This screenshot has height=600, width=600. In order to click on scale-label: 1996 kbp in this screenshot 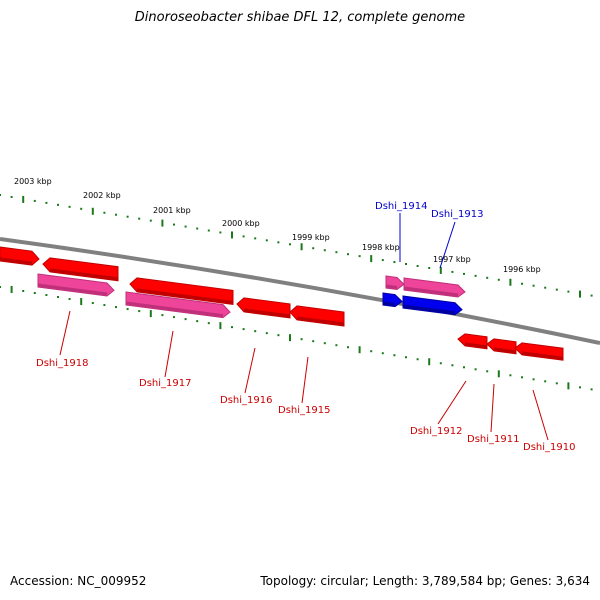, I will do `click(522, 269)`.